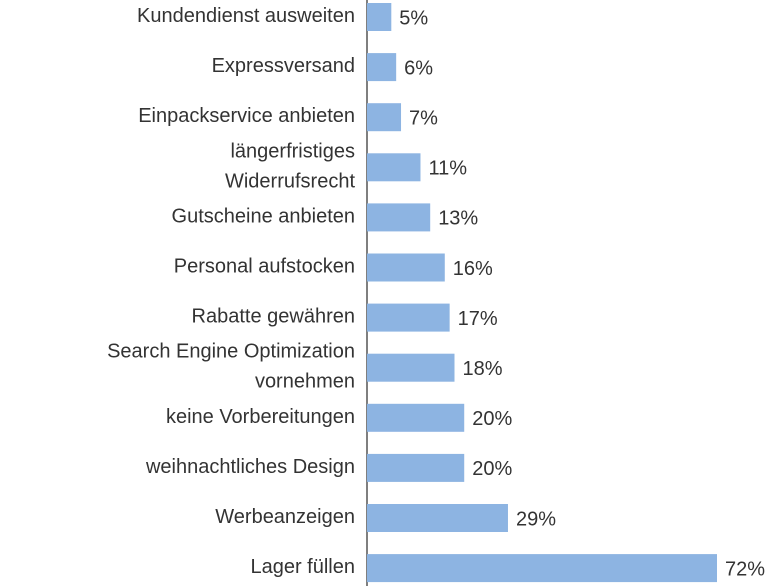  Describe the element at coordinates (418, 68) in the screenshot. I see `data-label: 6%` at that location.